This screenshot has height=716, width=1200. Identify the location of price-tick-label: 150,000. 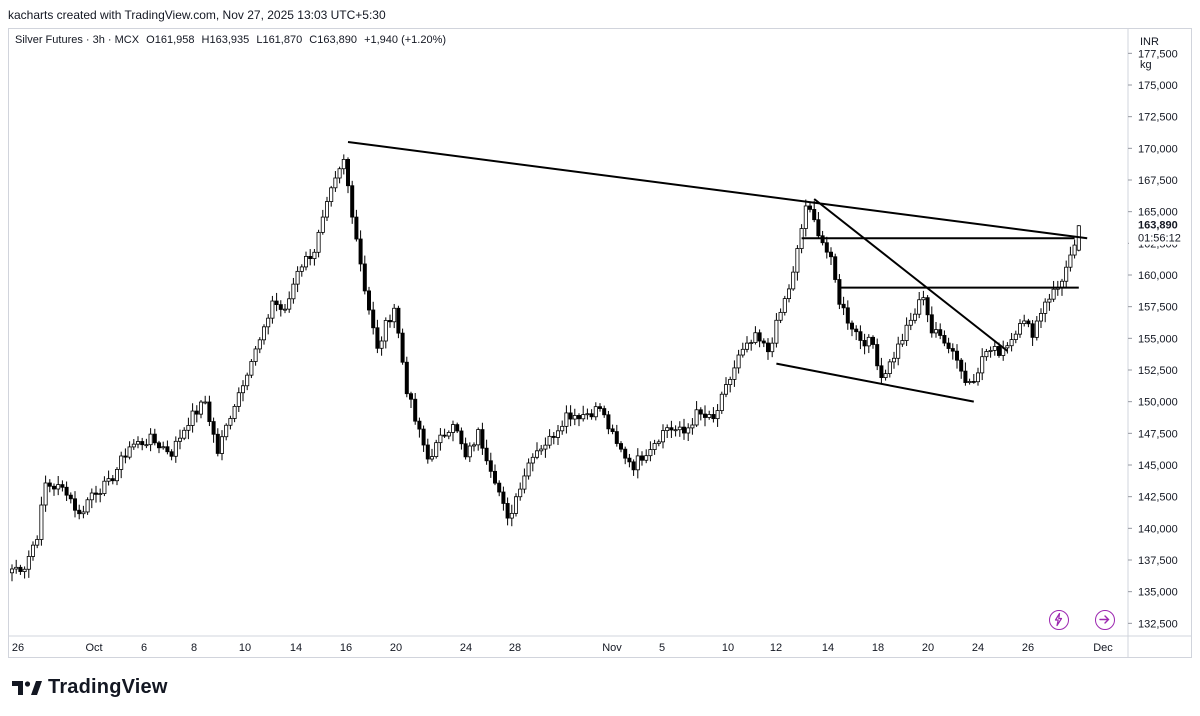
(1158, 403).